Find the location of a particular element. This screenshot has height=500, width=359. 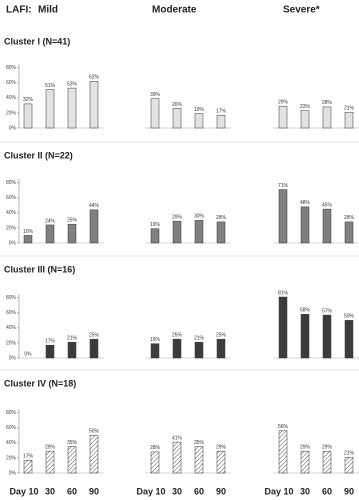

value-label: 39% is located at coordinates (155, 95).